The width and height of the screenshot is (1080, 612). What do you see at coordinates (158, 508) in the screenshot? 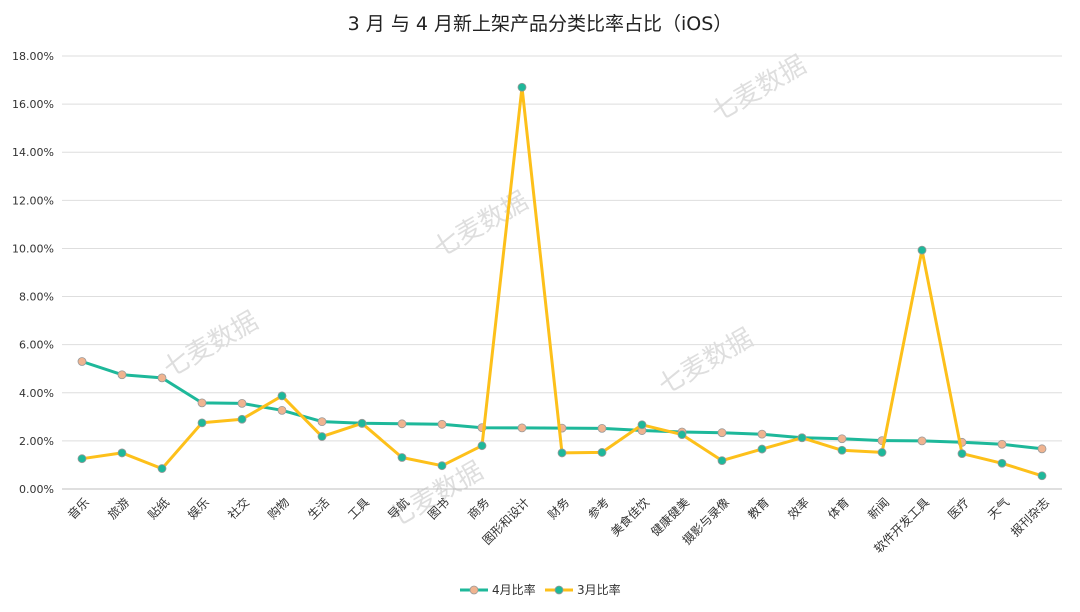
I see `x-tick-label: 贴纸` at bounding box center [158, 508].